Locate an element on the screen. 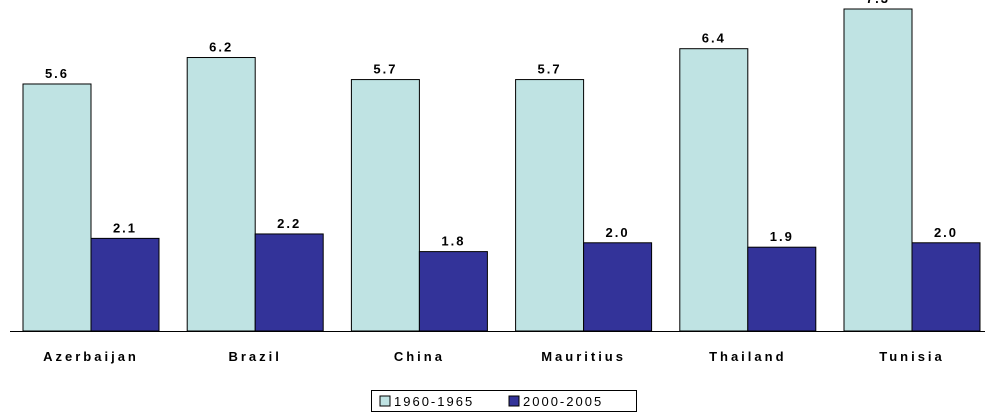 The image size is (985, 416). value-label-brazil-series-1: 6.2 is located at coordinates (221, 47).